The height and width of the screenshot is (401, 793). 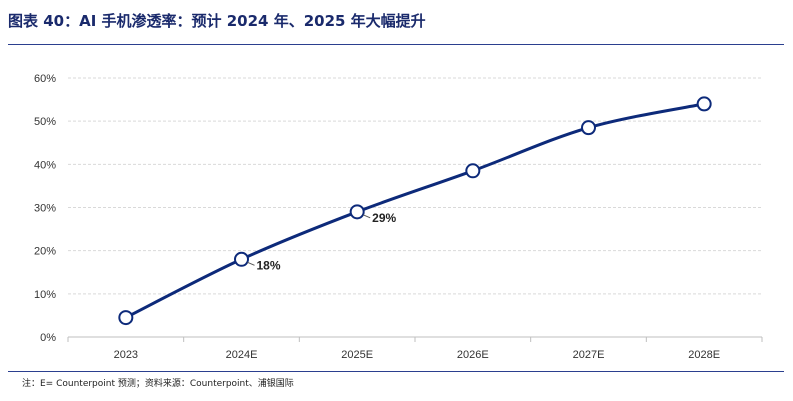 What do you see at coordinates (396, 44) in the screenshot?
I see `title-rule` at bounding box center [396, 44].